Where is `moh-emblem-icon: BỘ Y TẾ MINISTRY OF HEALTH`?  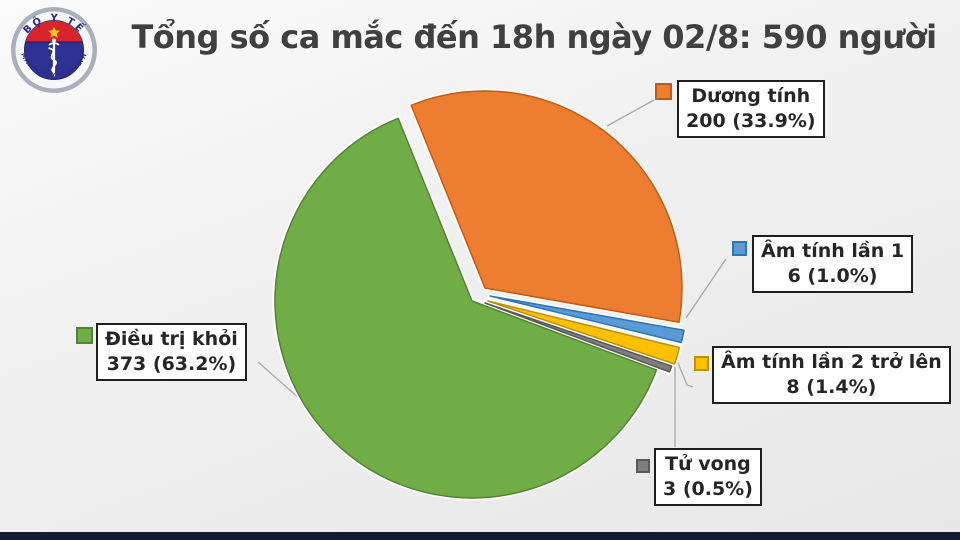
moh-emblem-icon: BỘ Y TẾ MINISTRY OF HEALTH is located at coordinates (54, 50).